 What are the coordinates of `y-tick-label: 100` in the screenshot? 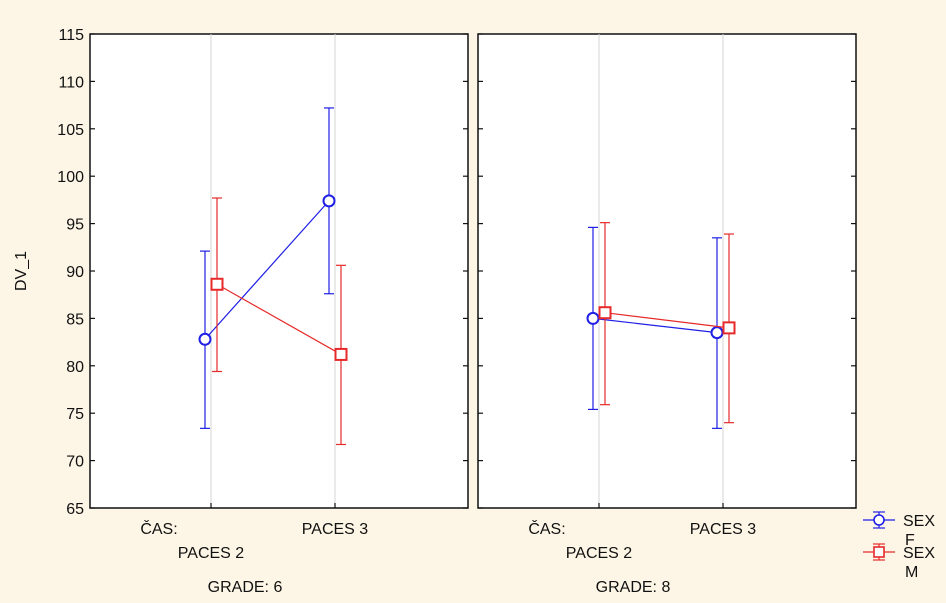 It's located at (70, 177).